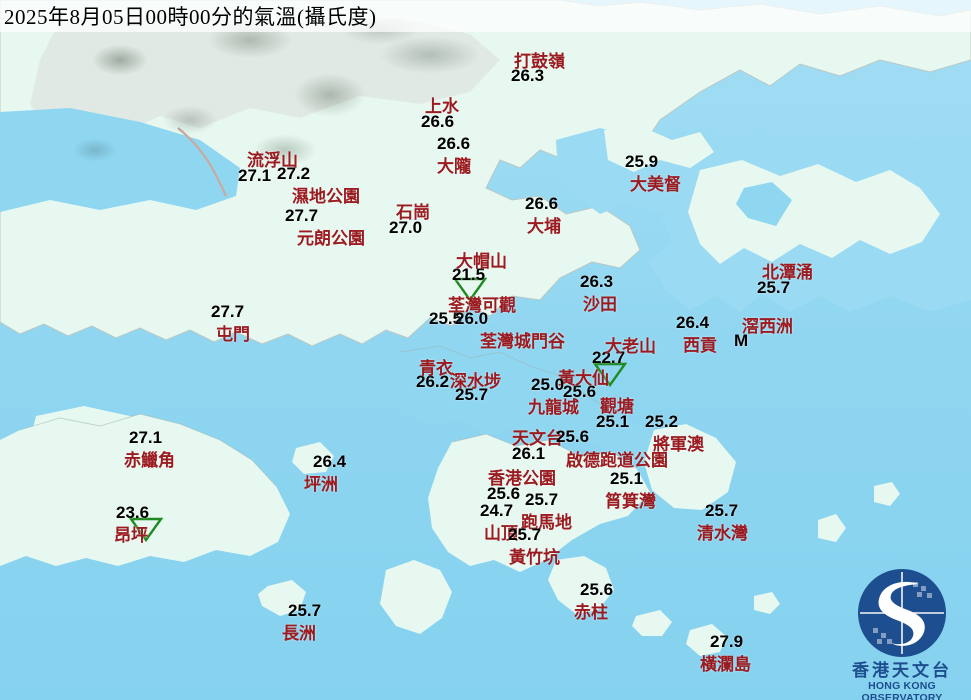 The width and height of the screenshot is (971, 700). Describe the element at coordinates (446, 318) in the screenshot. I see `station-value: 25.5` at that location.